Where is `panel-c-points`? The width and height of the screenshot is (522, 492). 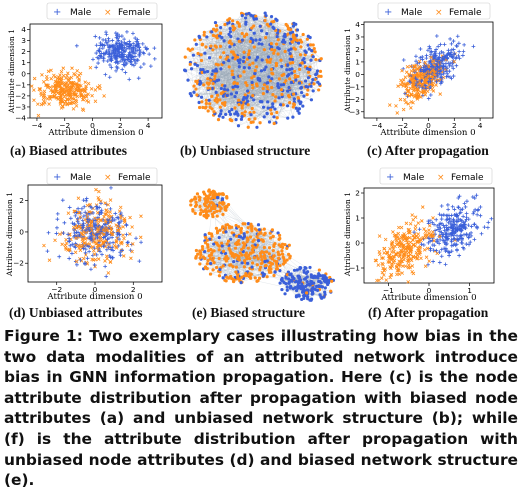 panel-c-points is located at coordinates (431, 74).